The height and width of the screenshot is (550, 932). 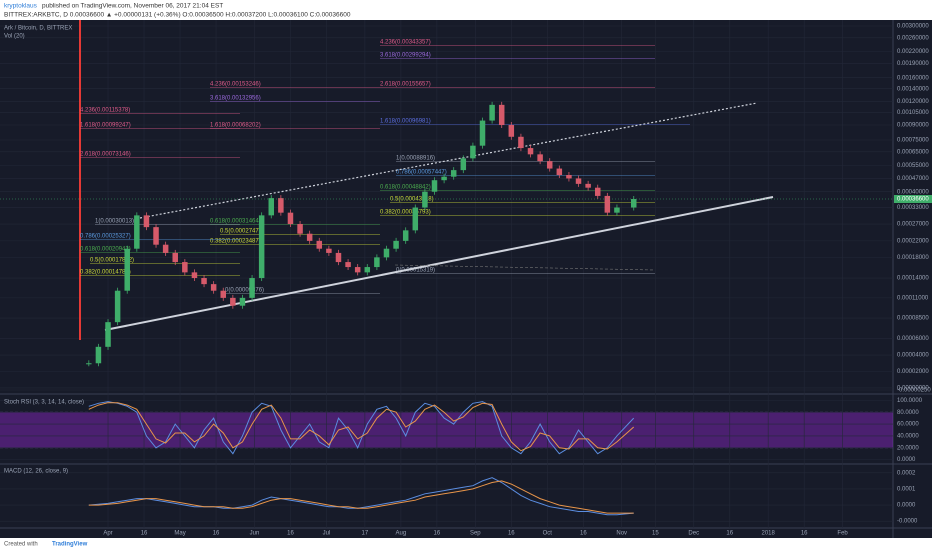 What do you see at coordinates (44, 403) in the screenshot?
I see `pane-title: Stoch RSI (3, 3, 14, 14, close)` at bounding box center [44, 403].